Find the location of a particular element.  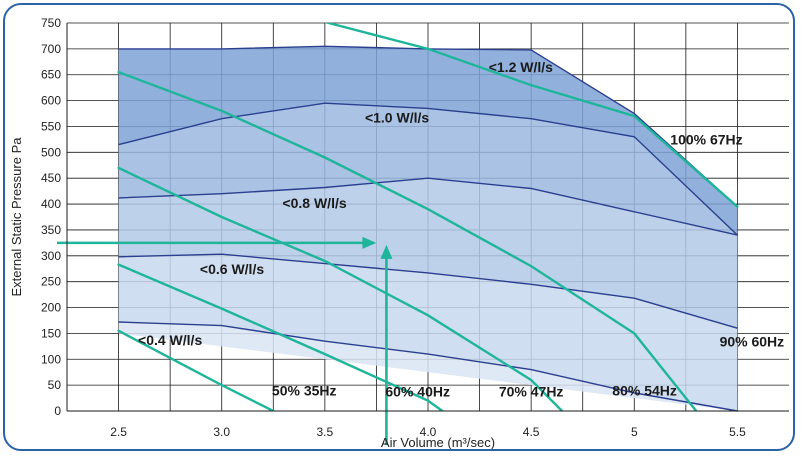

x-tick-label: 4.5 is located at coordinates (531, 432).